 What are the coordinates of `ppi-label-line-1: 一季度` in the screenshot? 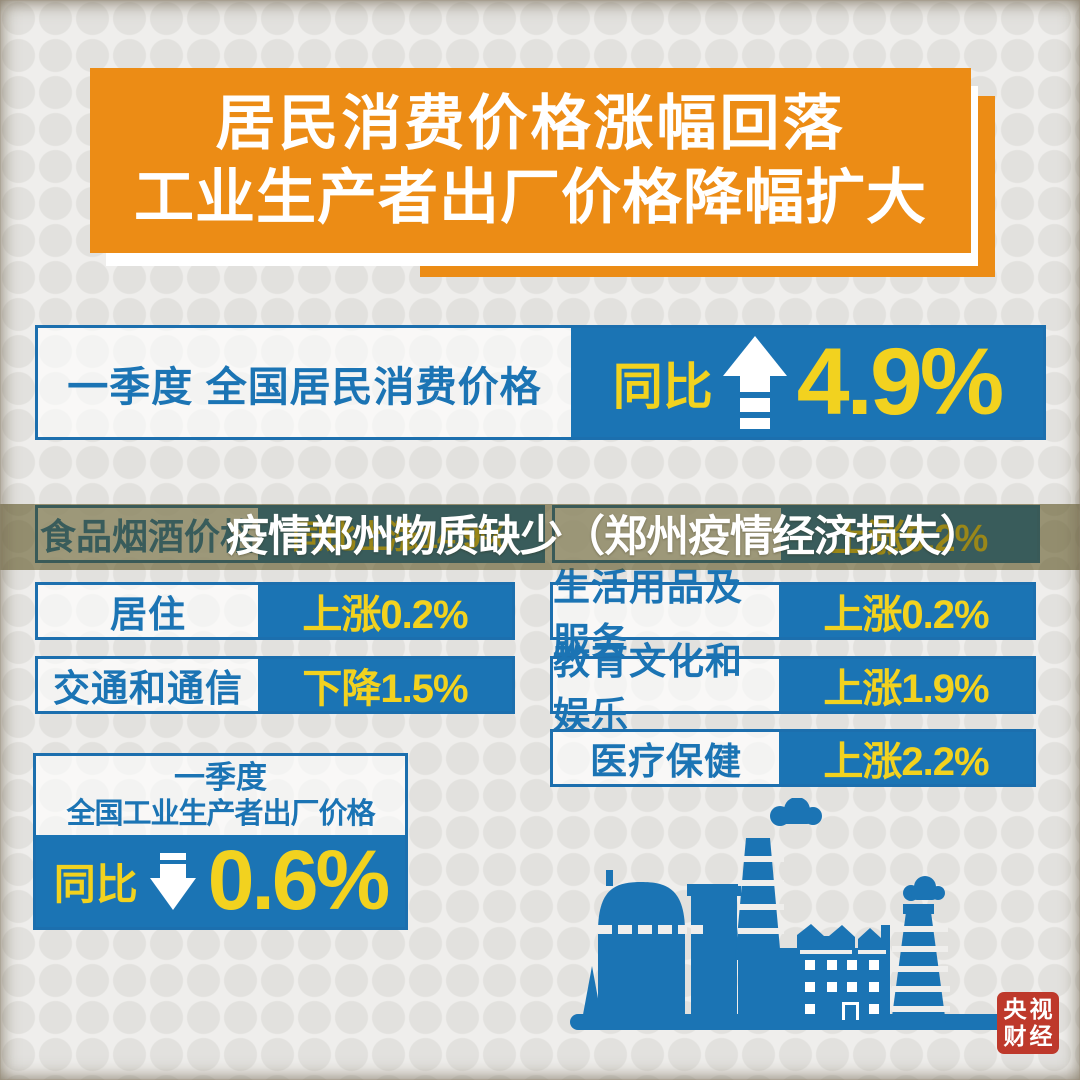 It's located at (220, 777).